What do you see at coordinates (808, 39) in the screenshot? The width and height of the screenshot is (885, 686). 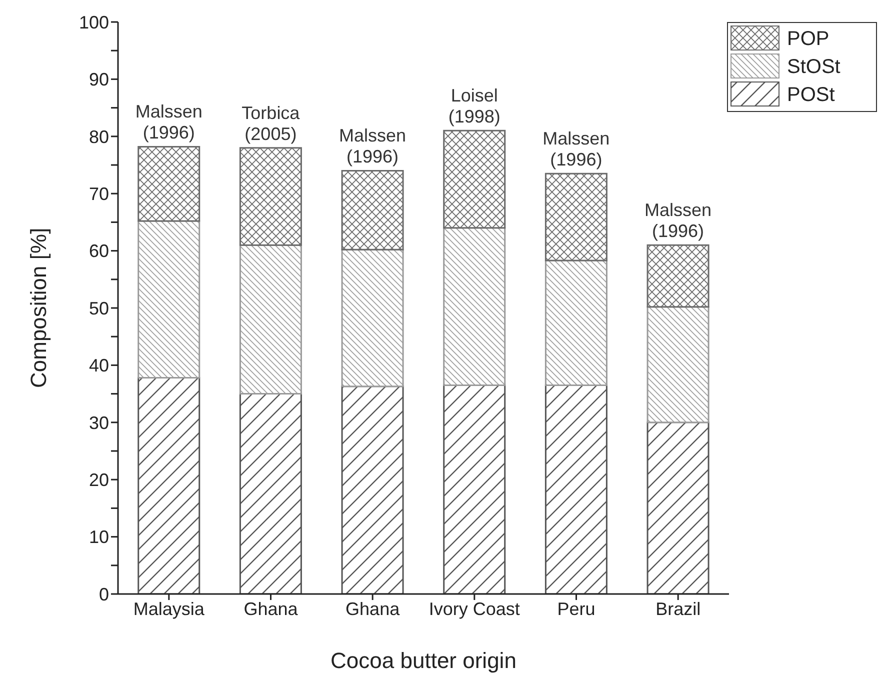 I see `legend-label: POP` at bounding box center [808, 39].